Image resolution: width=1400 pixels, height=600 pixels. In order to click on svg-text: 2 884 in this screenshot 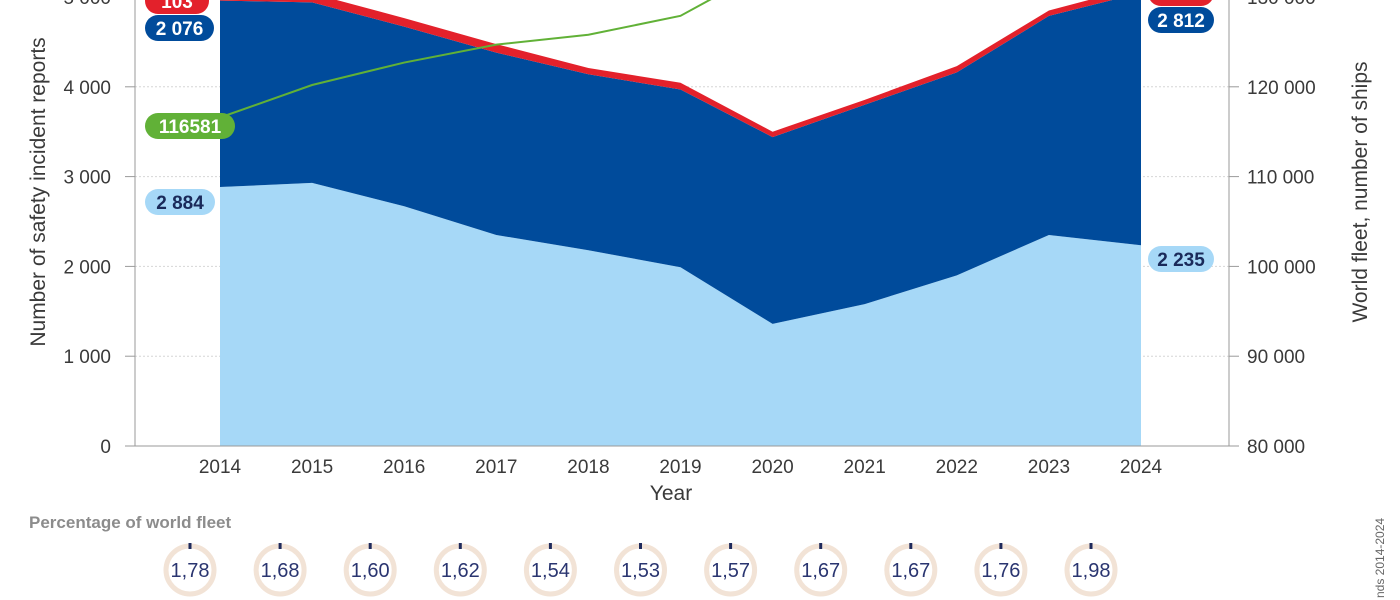, I will do `click(180, 203)`.